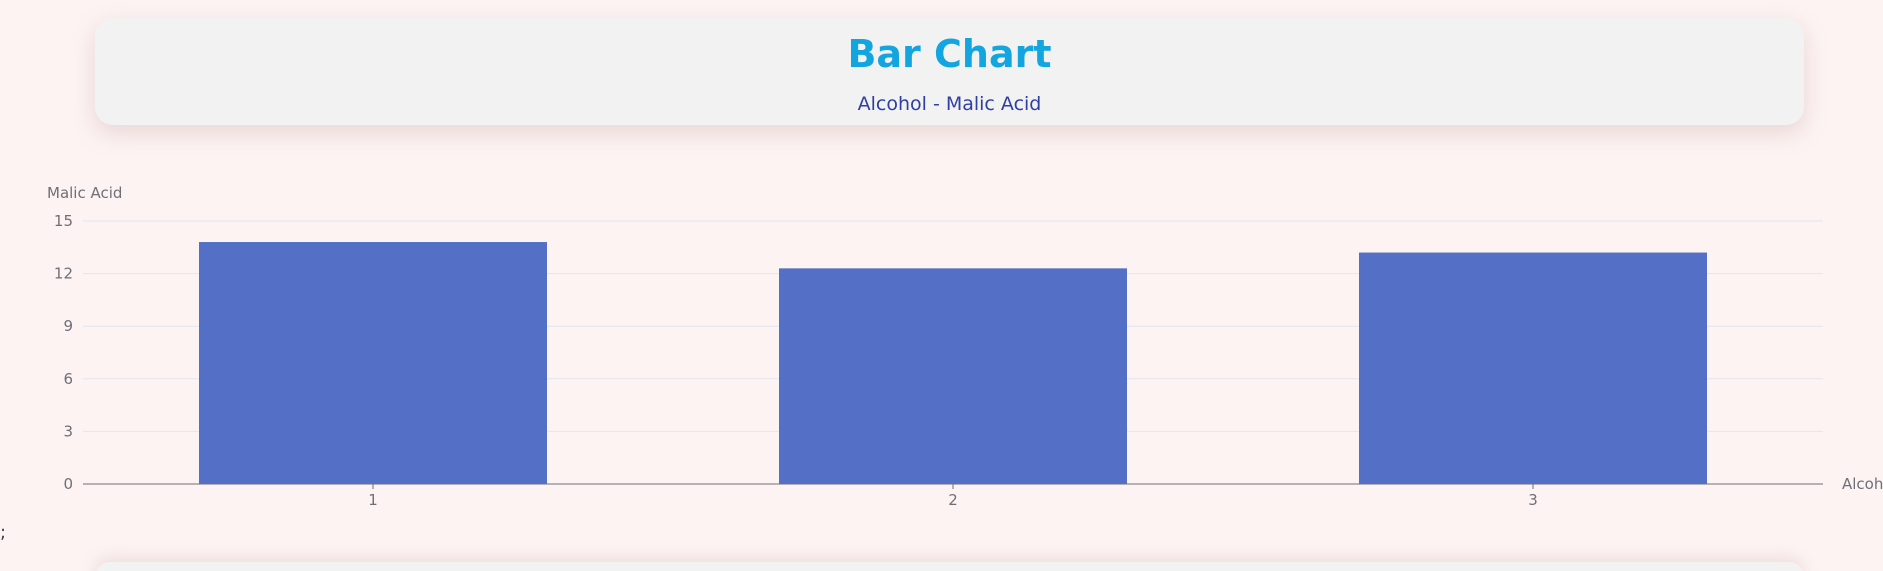  I want to click on y-tick-label: 0, so click(68, 484).